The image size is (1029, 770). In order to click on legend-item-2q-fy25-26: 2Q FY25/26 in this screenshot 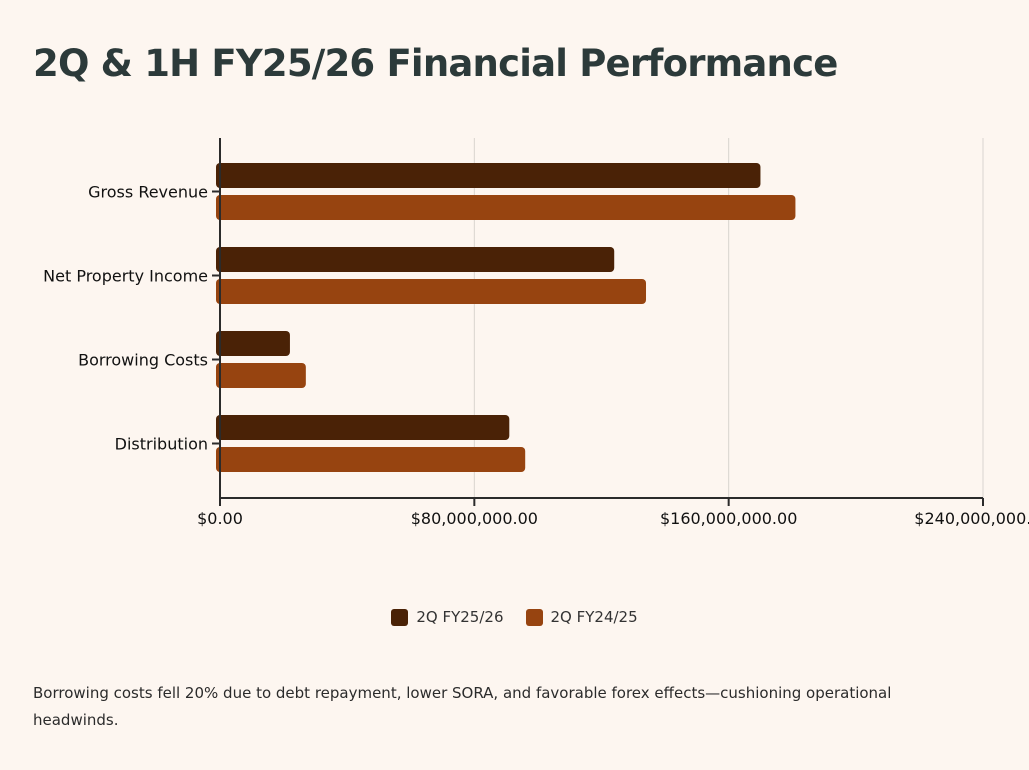, I will do `click(447, 617)`.